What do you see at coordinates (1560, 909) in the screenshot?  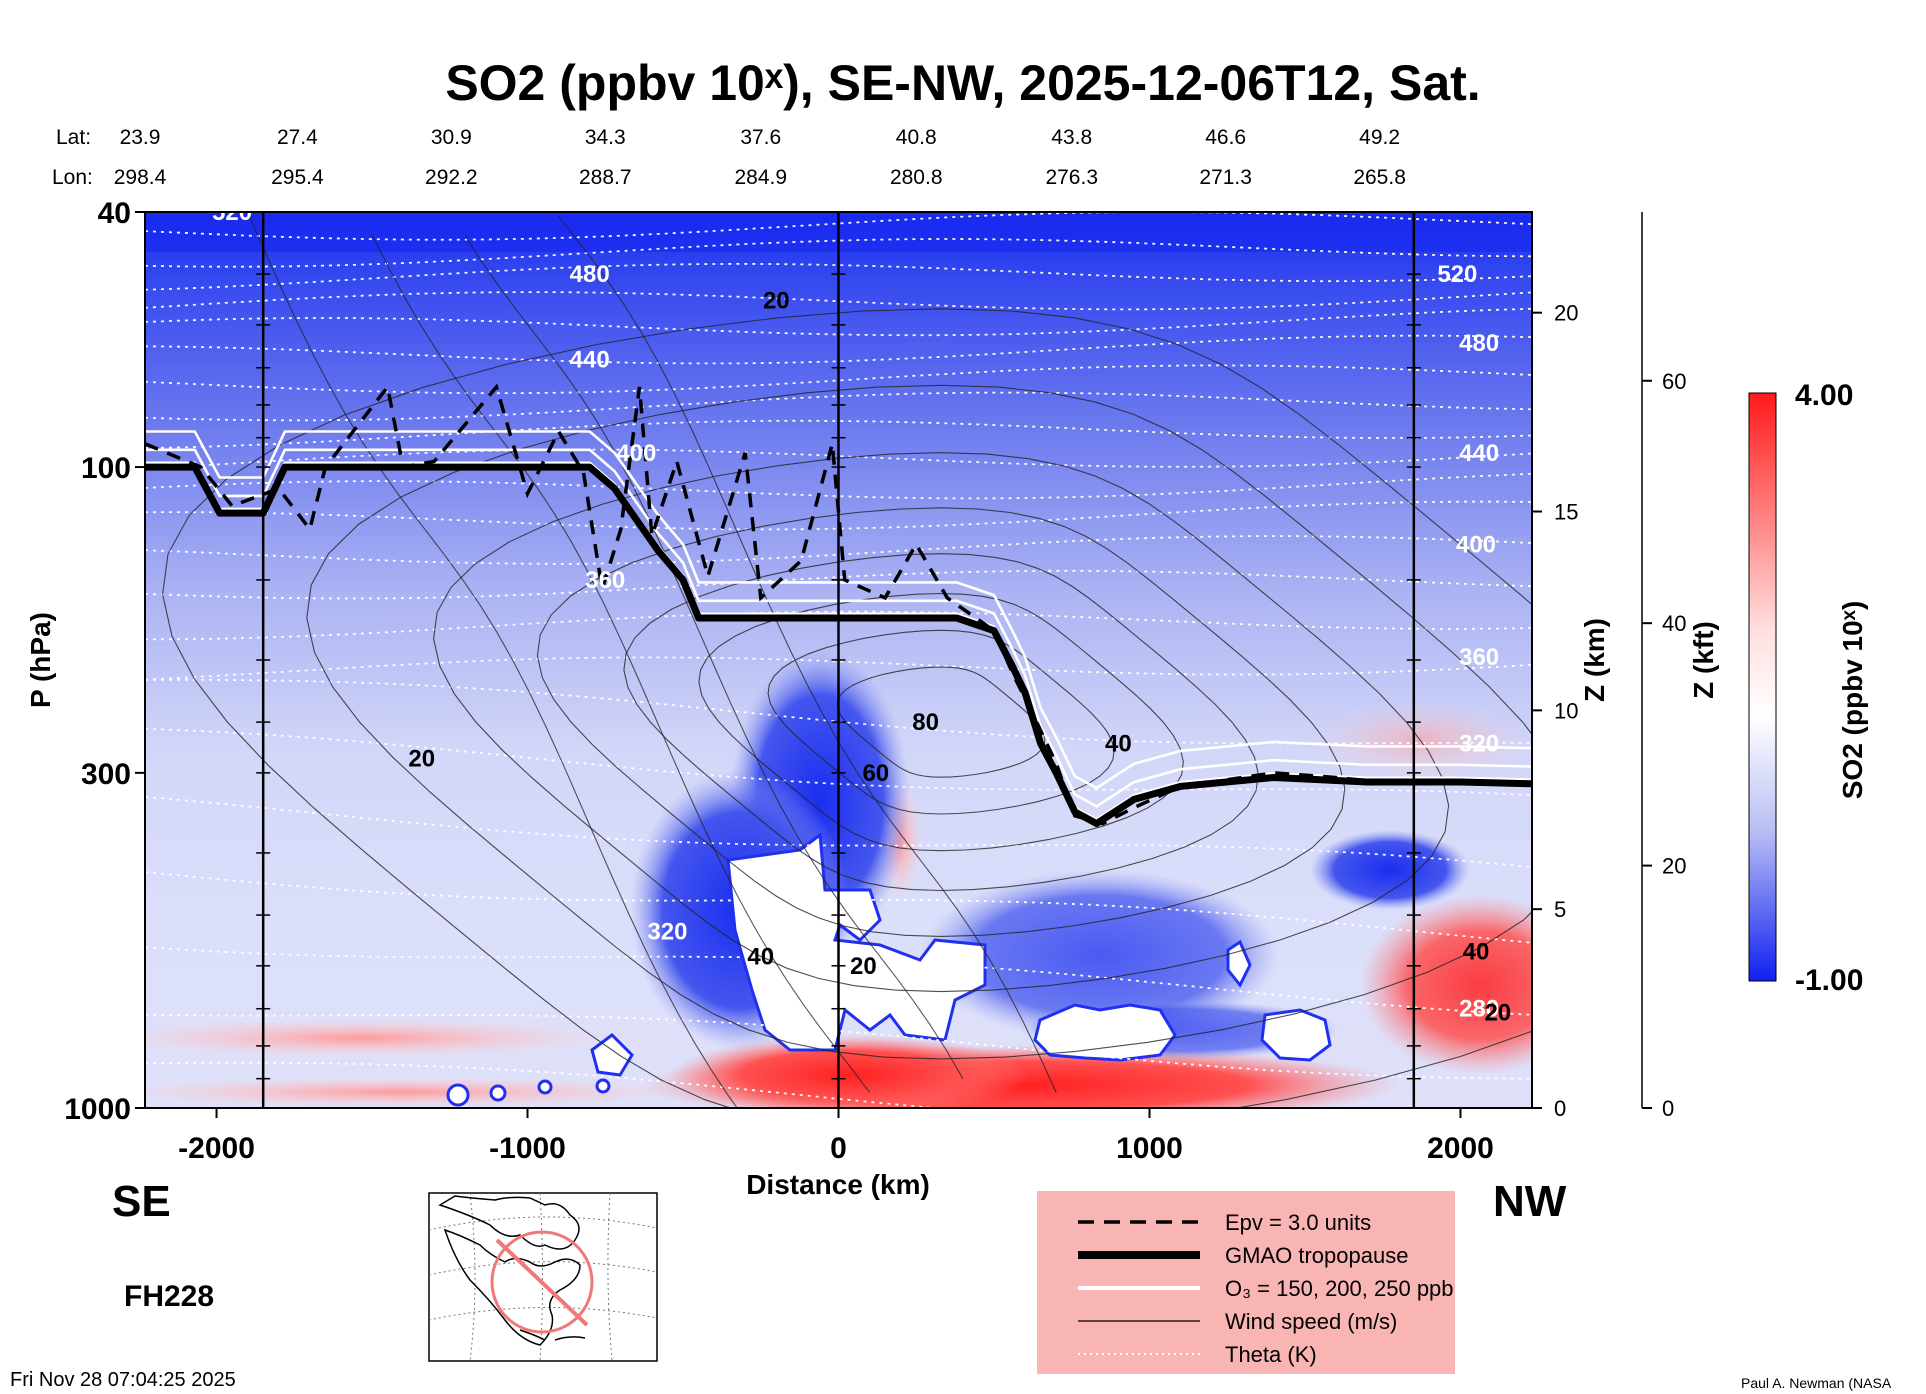 I see `z-km-tick-label: 5` at bounding box center [1560, 909].